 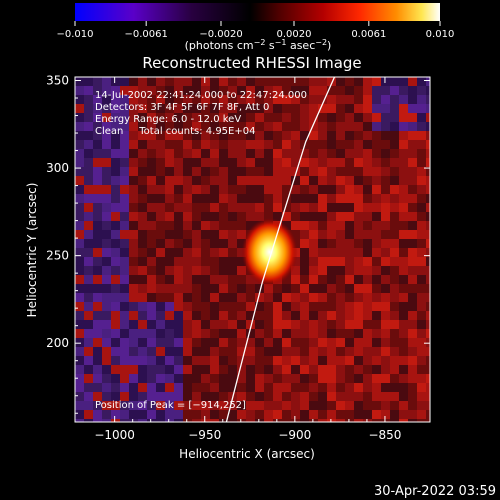 What do you see at coordinates (74, 34) in the screenshot?
I see `colorbar-tick-label: −0.010` at bounding box center [74, 34].